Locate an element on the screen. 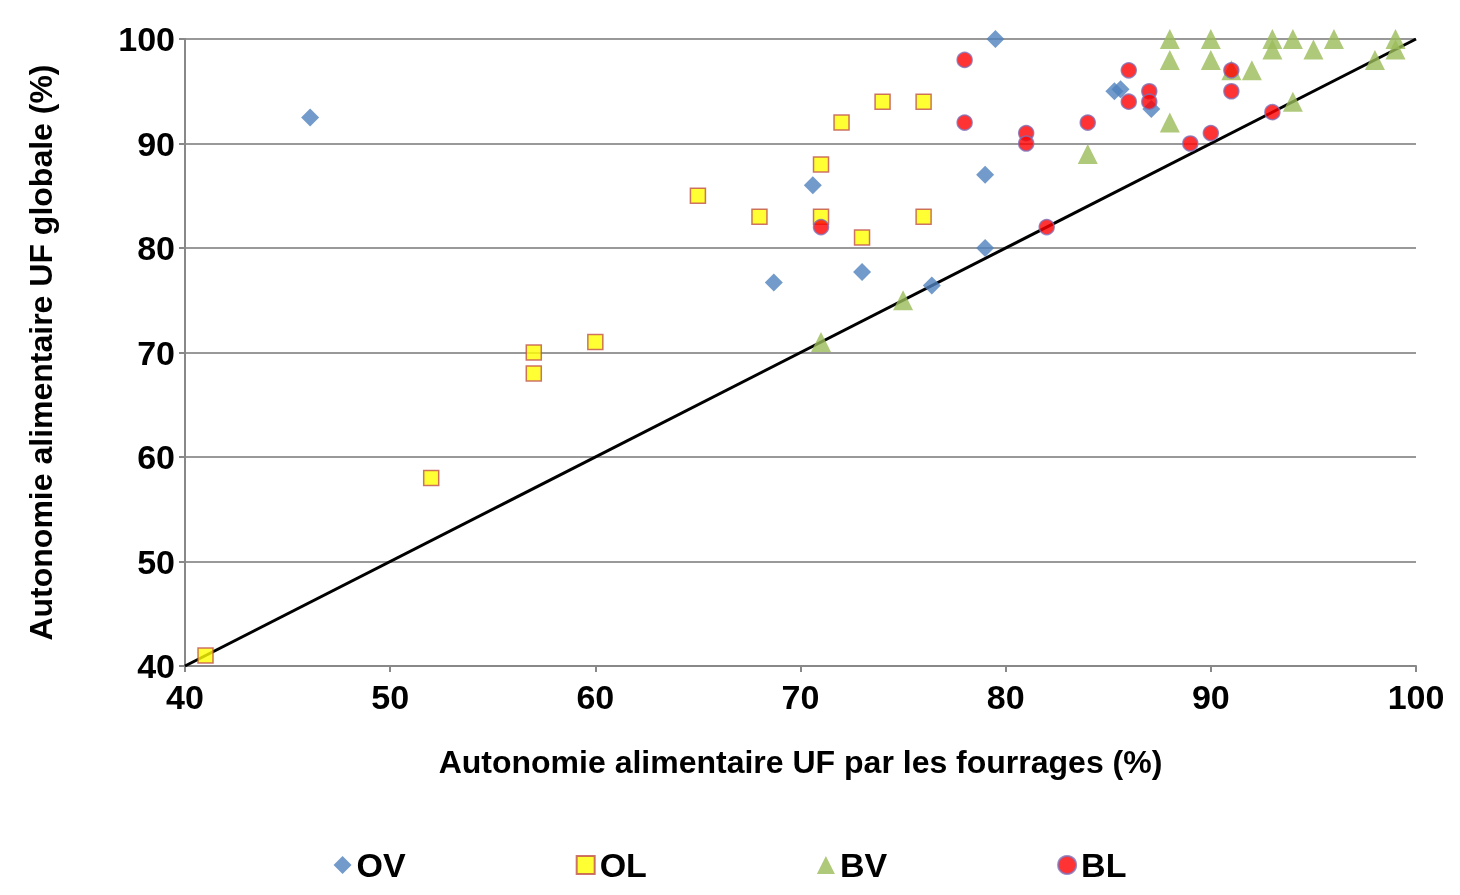 The width and height of the screenshot is (1460, 895). x-tick-label: 90 is located at coordinates (1210, 697).